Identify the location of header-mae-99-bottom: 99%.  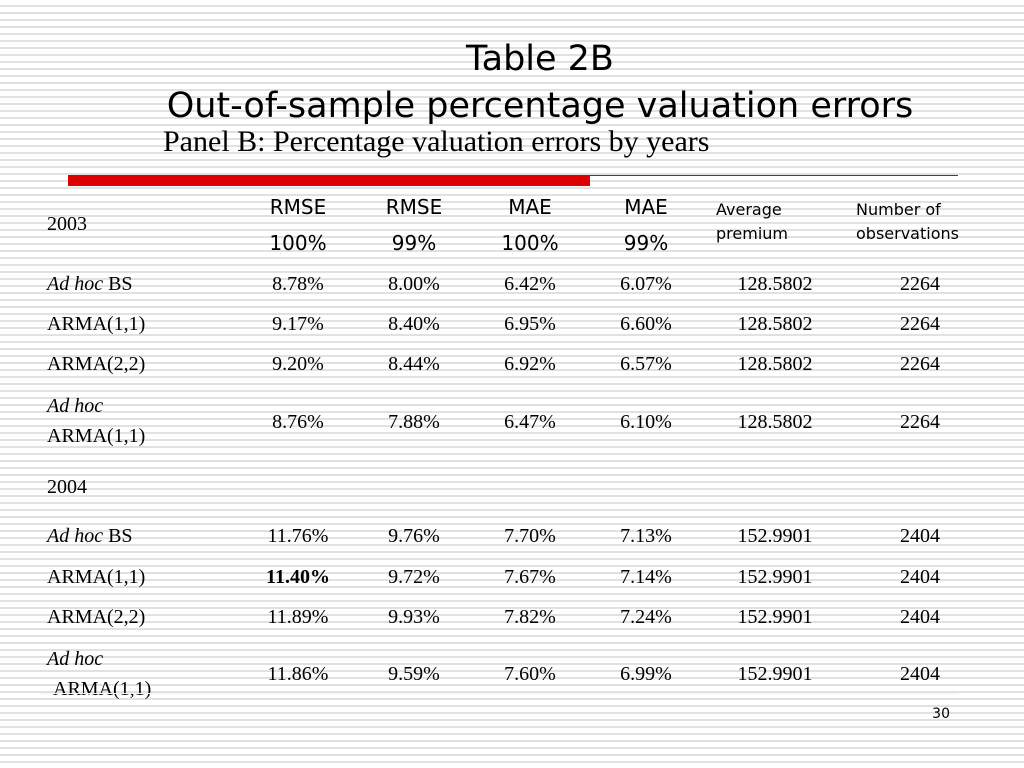
(646, 243).